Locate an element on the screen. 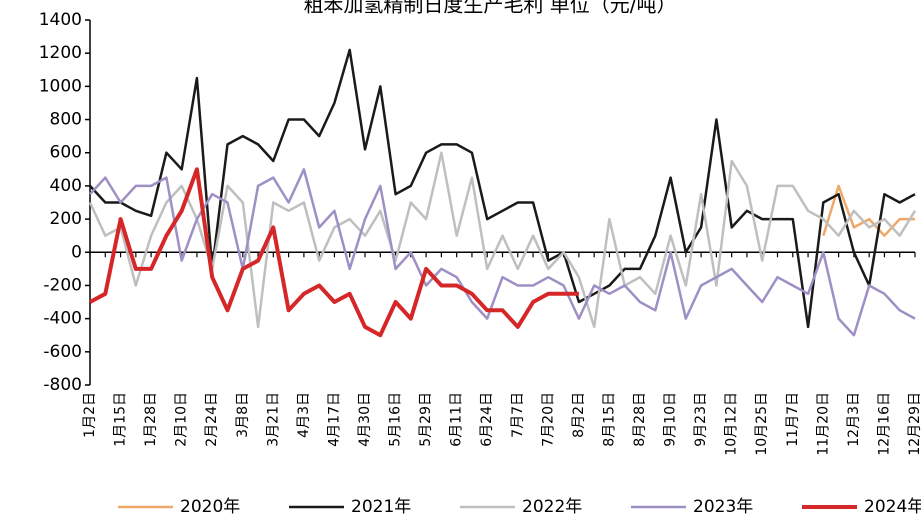 The image size is (921, 527). legend-label: 2021年 is located at coordinates (381, 507).